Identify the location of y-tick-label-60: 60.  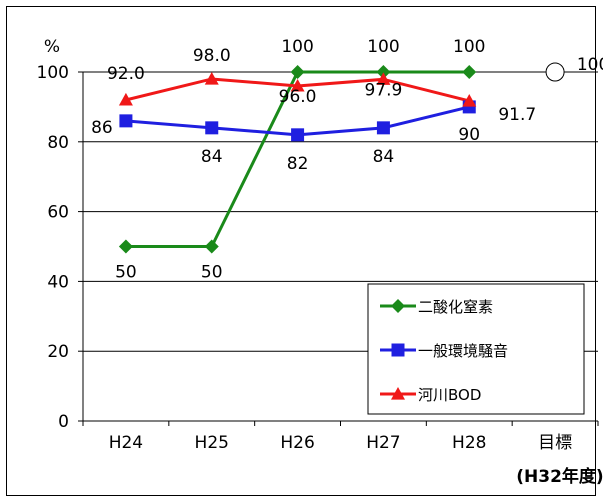
(58, 213).